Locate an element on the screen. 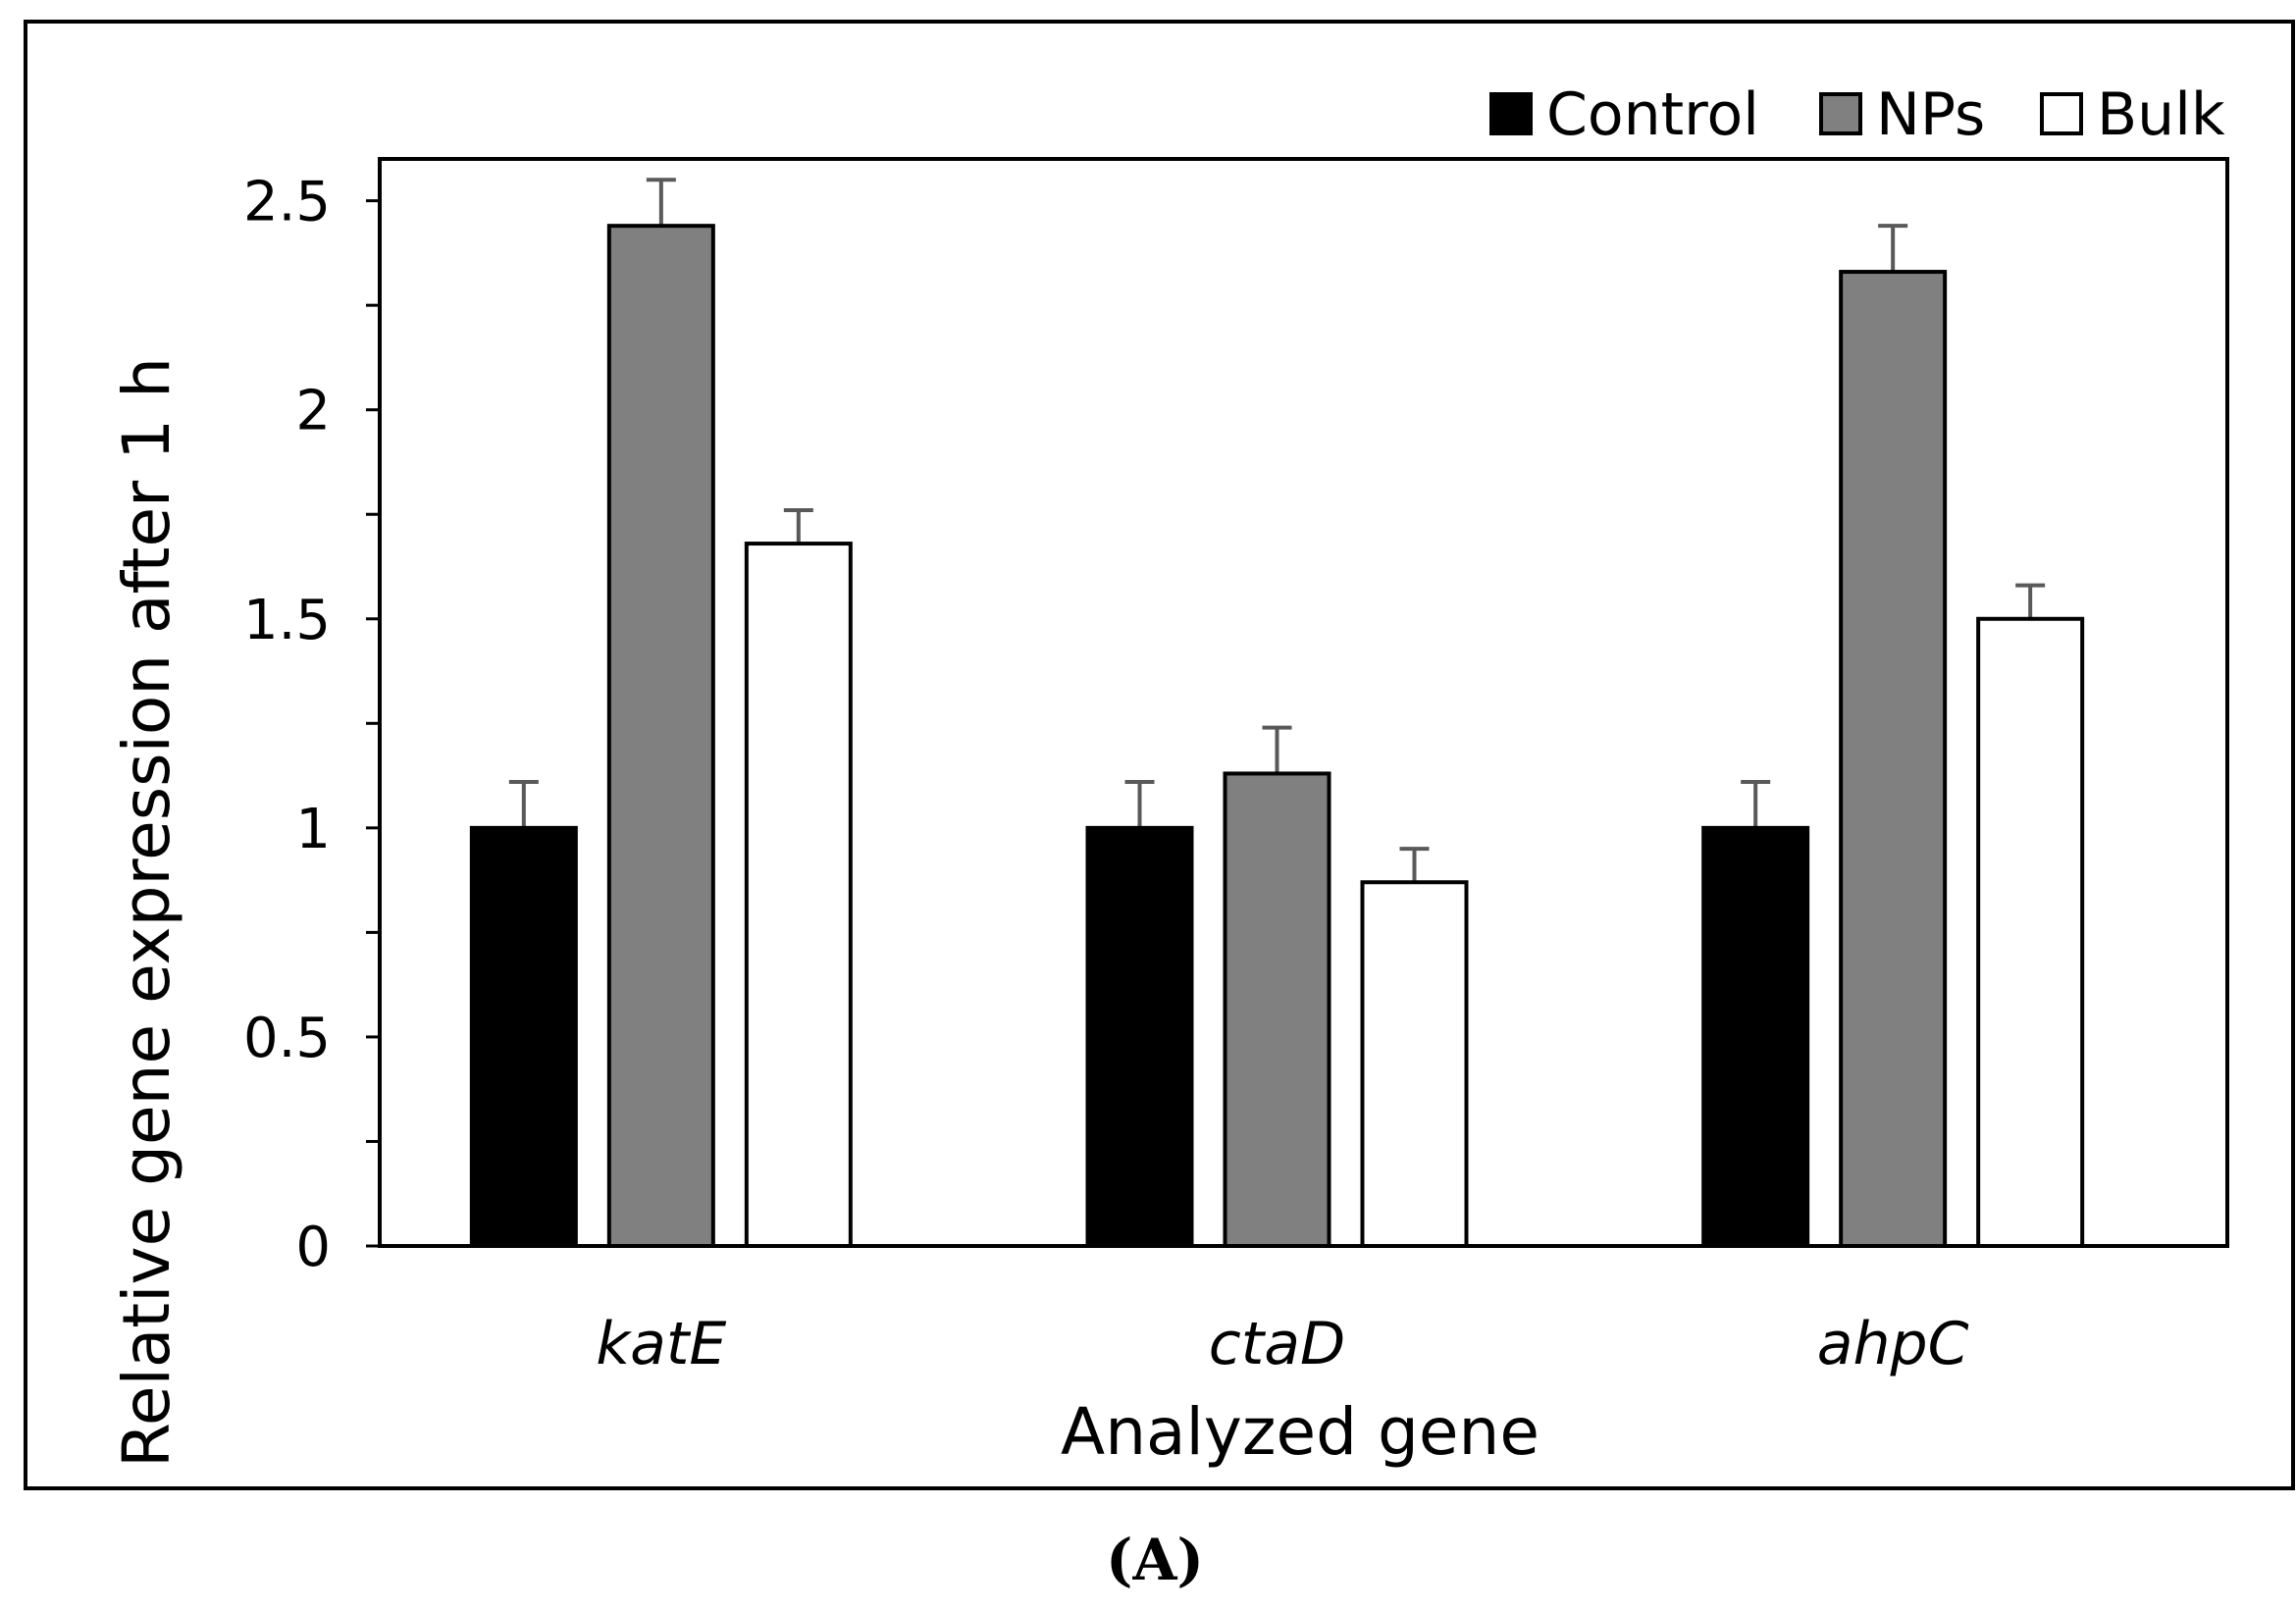 The width and height of the screenshot is (2296, 1609). legend-label-bulk: Bulk is located at coordinates (2161, 114).